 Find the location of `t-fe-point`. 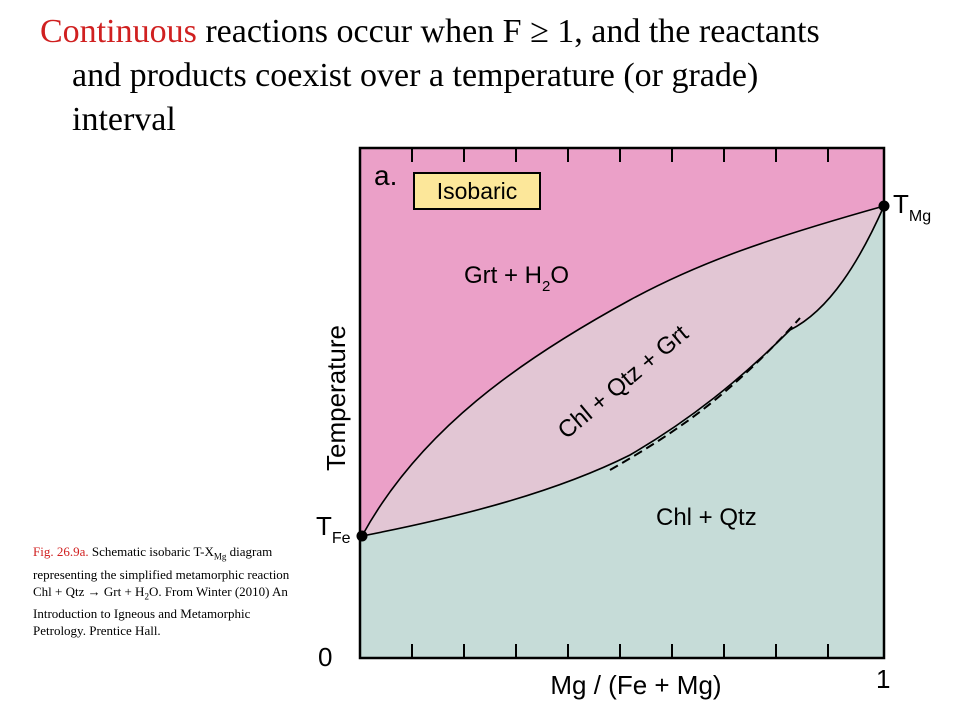

t-fe-point is located at coordinates (362, 536).